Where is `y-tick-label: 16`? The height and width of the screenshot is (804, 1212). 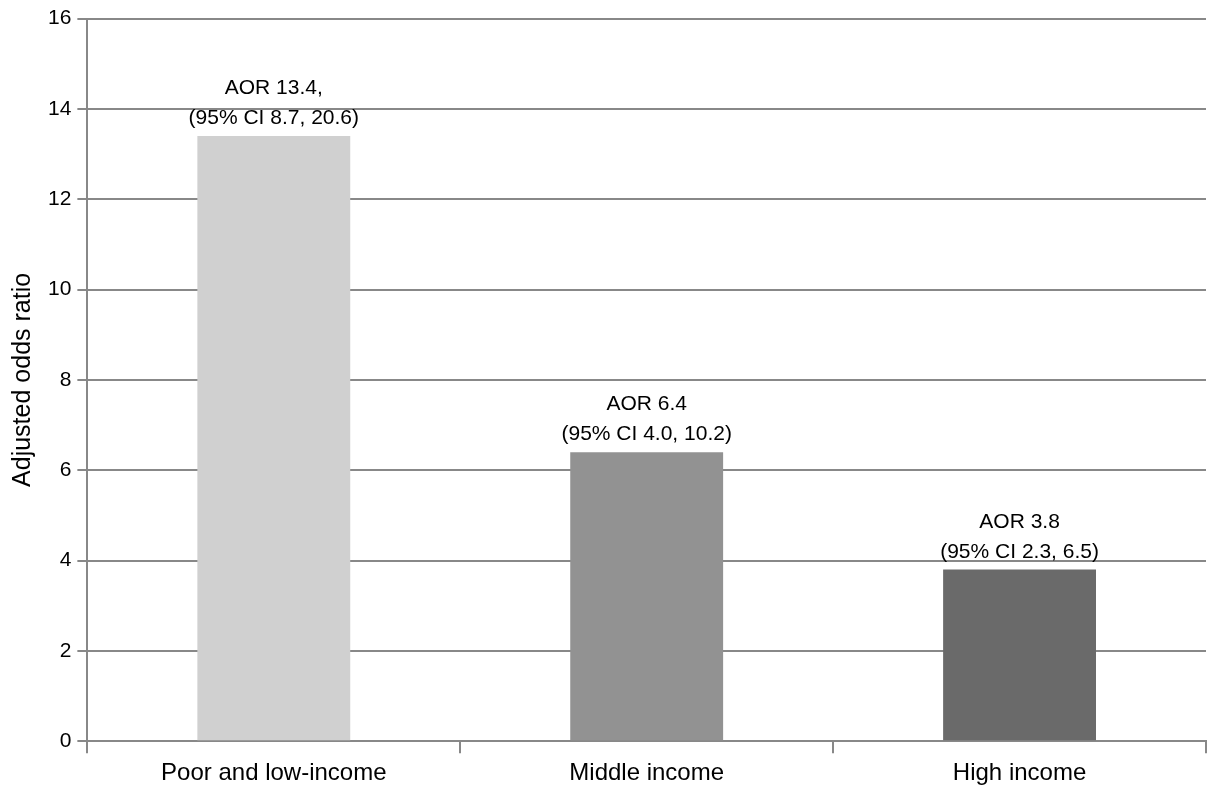
y-tick-label: 16 is located at coordinates (60, 17).